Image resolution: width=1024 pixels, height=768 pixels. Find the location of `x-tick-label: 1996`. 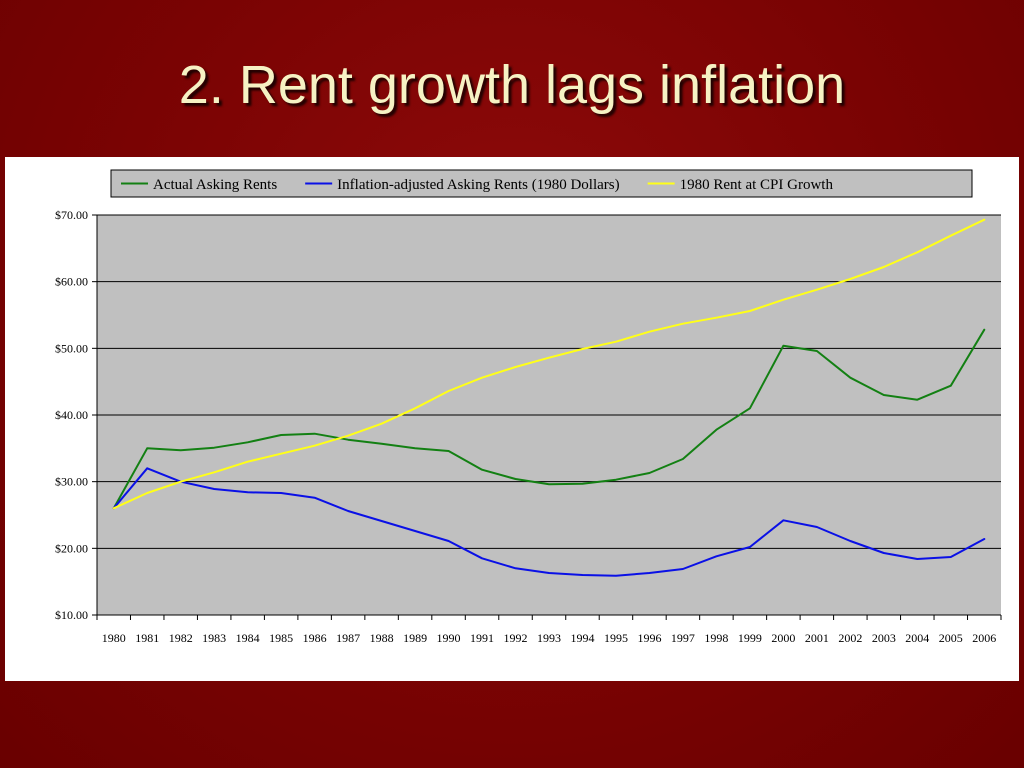

x-tick-label: 1996 is located at coordinates (649, 638).